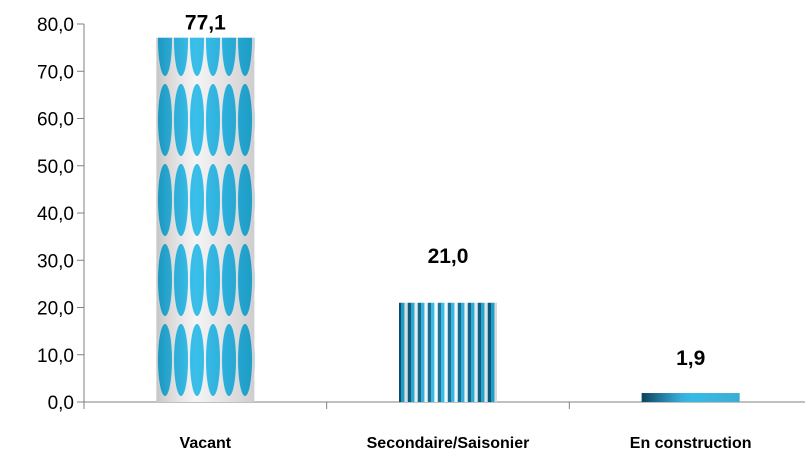 The width and height of the screenshot is (805, 450). Describe the element at coordinates (326, 405) in the screenshot. I see `x-ticks` at that location.